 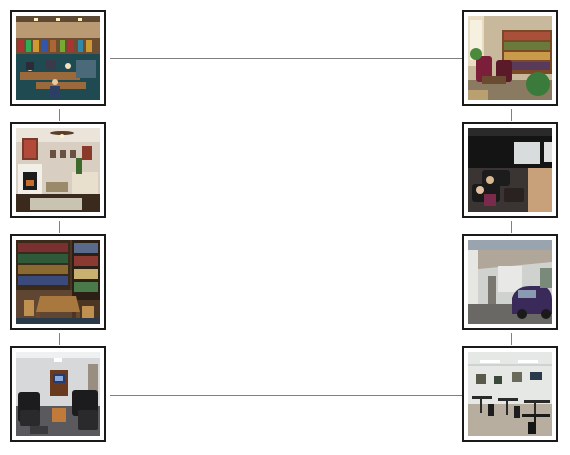 I want to click on photo-frame-library, so click(x=58, y=58).